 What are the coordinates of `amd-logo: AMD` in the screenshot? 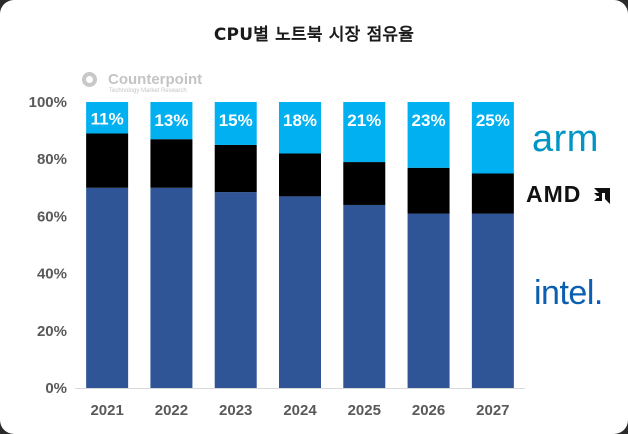 It's located at (554, 194).